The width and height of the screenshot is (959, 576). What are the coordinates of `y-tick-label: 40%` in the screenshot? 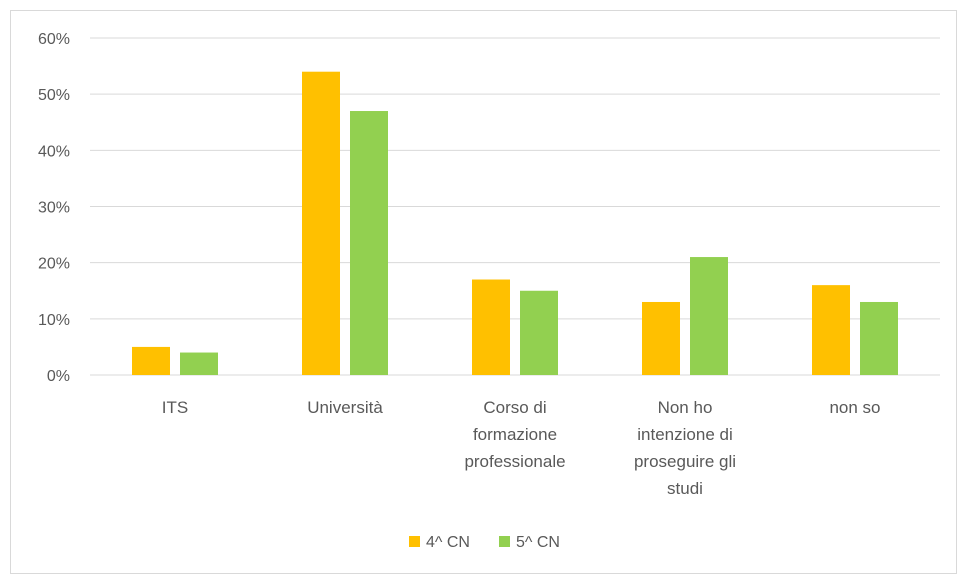 It's located at (54, 151).